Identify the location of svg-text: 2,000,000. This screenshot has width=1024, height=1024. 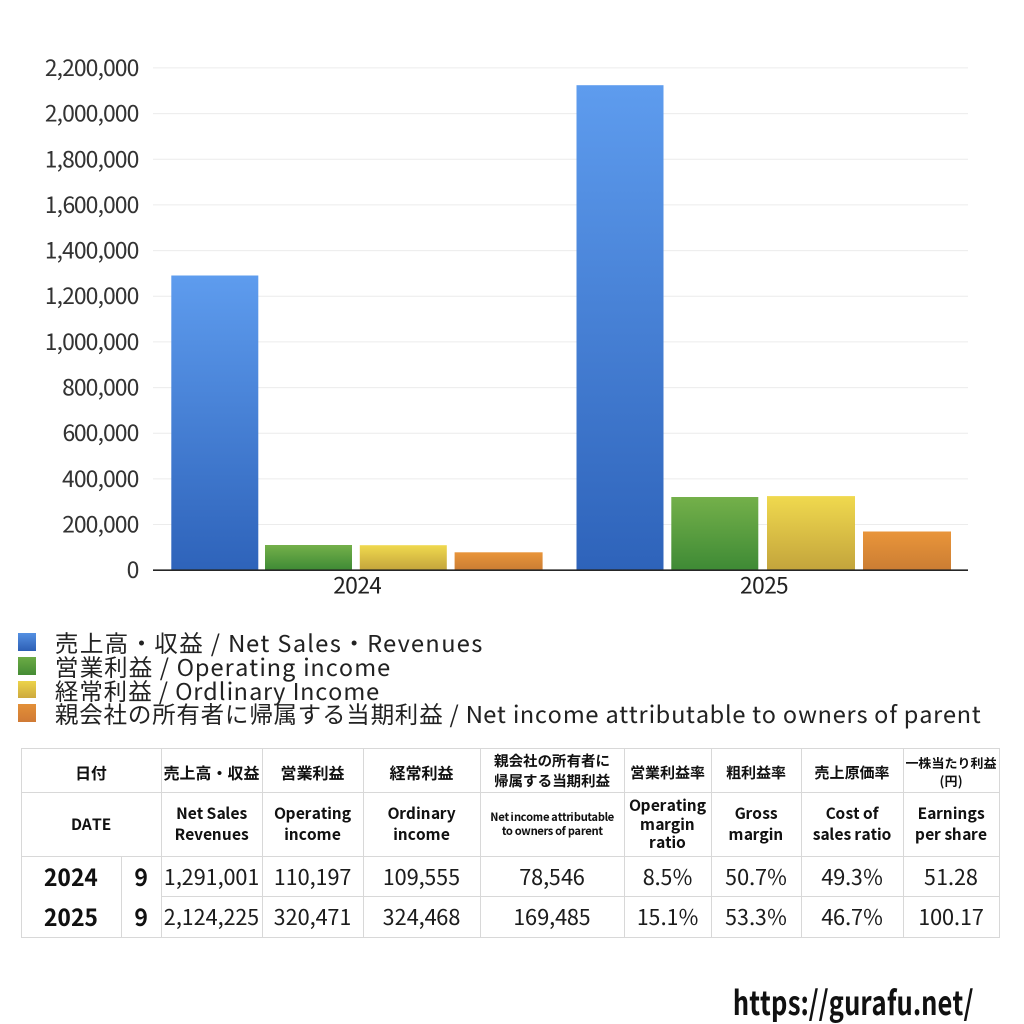
(92, 113).